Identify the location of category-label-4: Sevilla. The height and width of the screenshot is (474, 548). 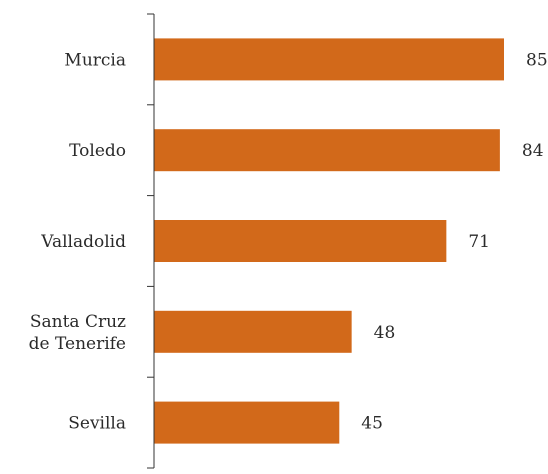
(97, 424).